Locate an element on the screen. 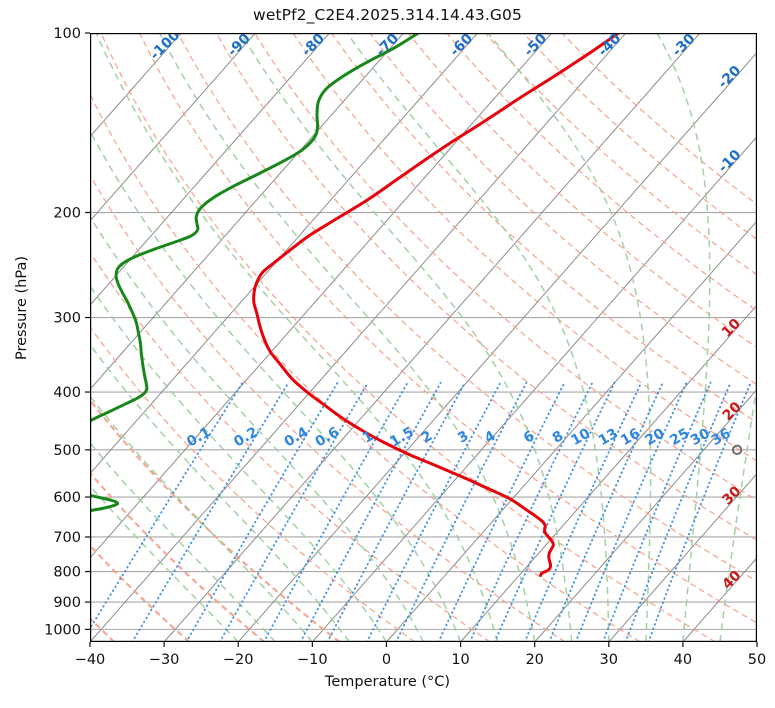  x-tick-label: 10 is located at coordinates (460, 660).